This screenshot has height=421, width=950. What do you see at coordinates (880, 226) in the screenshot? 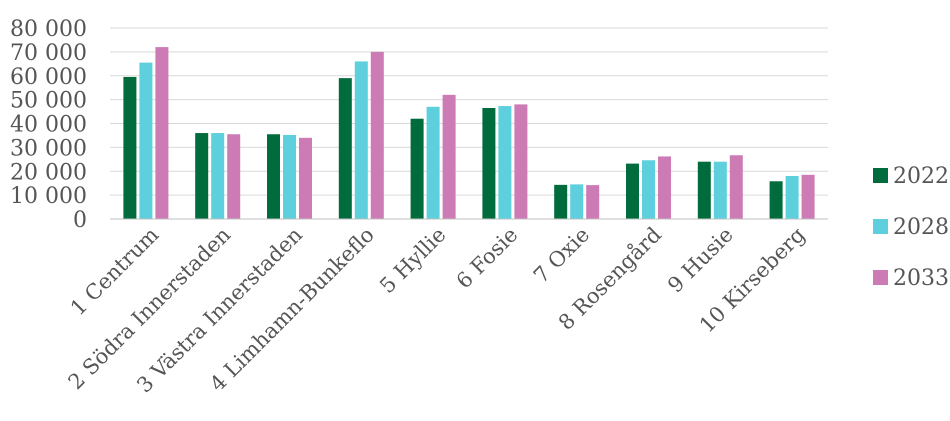
I see `legend-swatch-2028` at bounding box center [880, 226].